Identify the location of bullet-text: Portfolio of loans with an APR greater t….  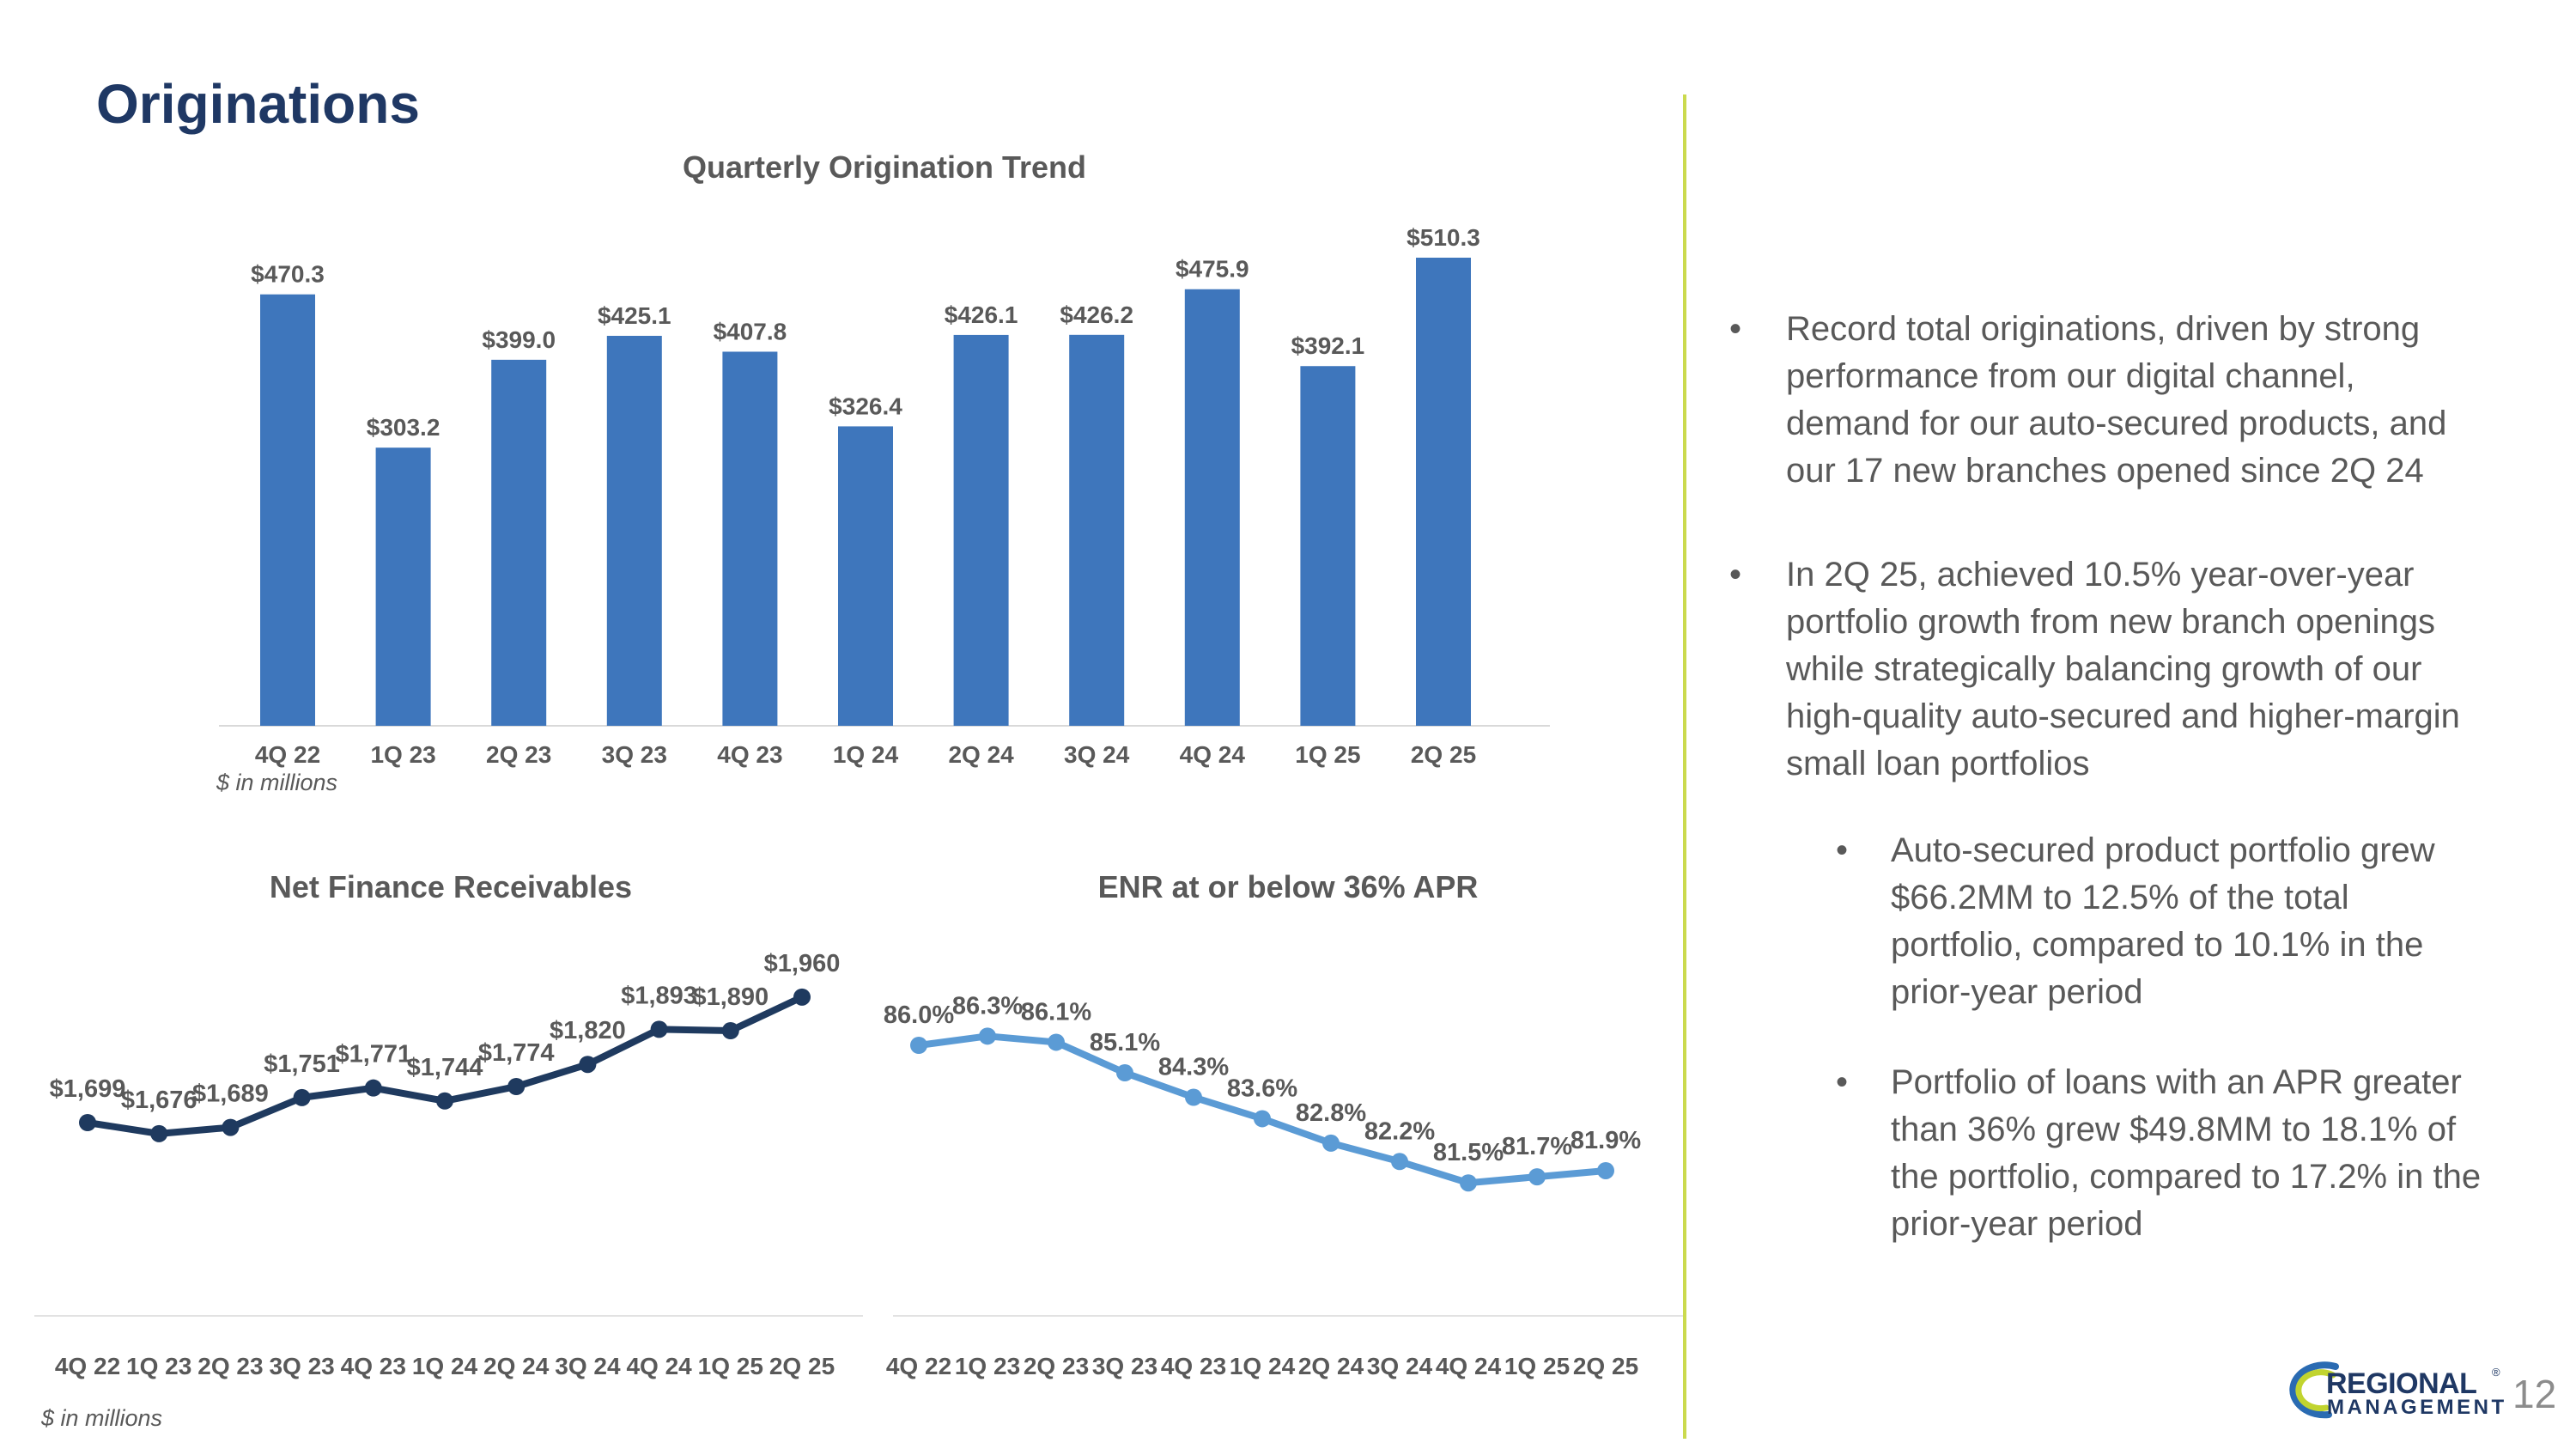
(2186, 1153).